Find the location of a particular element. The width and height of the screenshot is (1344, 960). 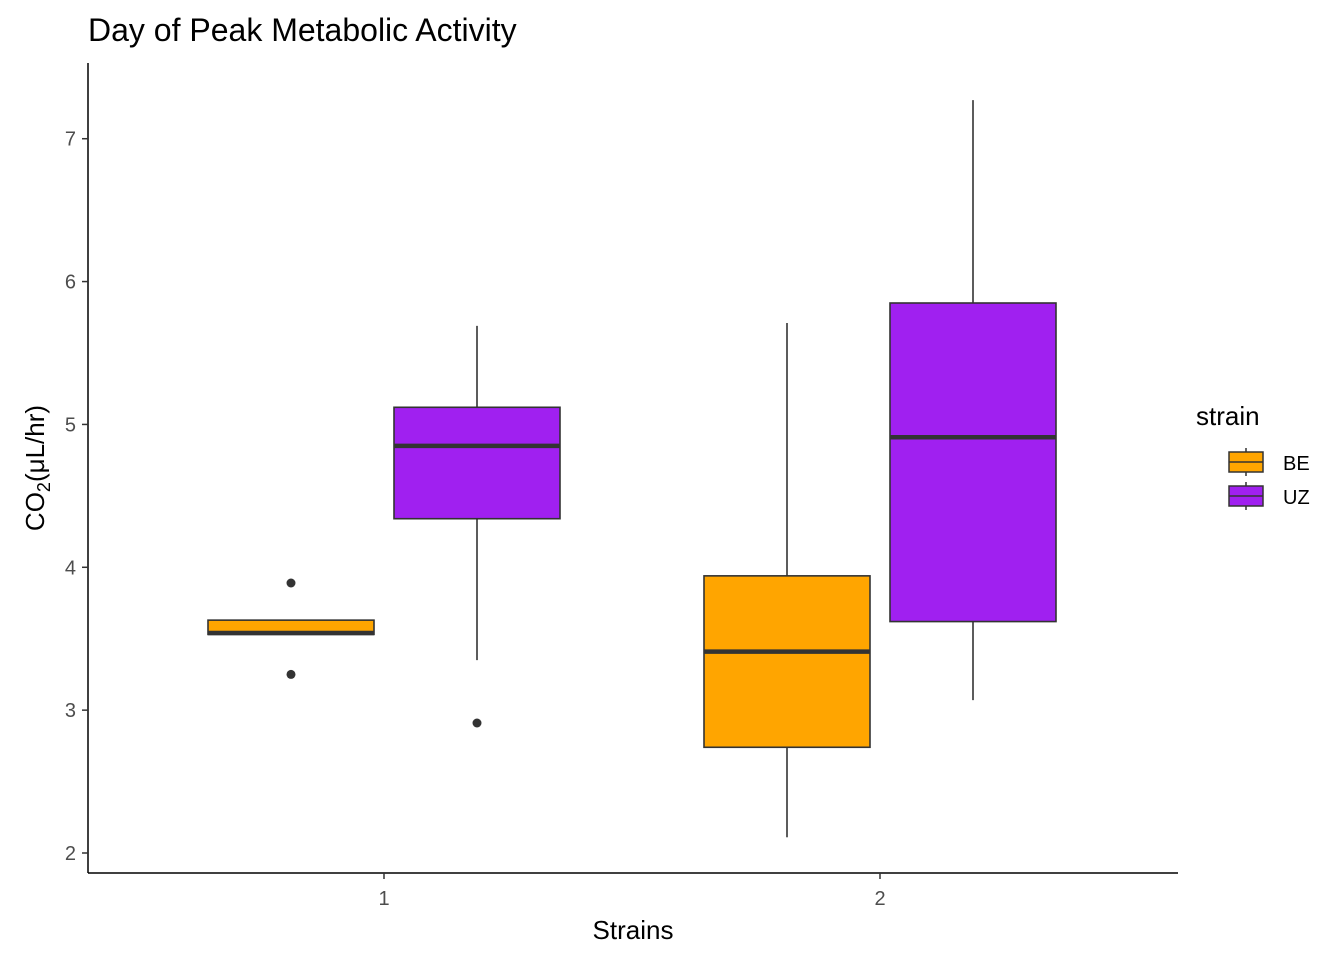

y-tick-label: 6 is located at coordinates (70, 283).